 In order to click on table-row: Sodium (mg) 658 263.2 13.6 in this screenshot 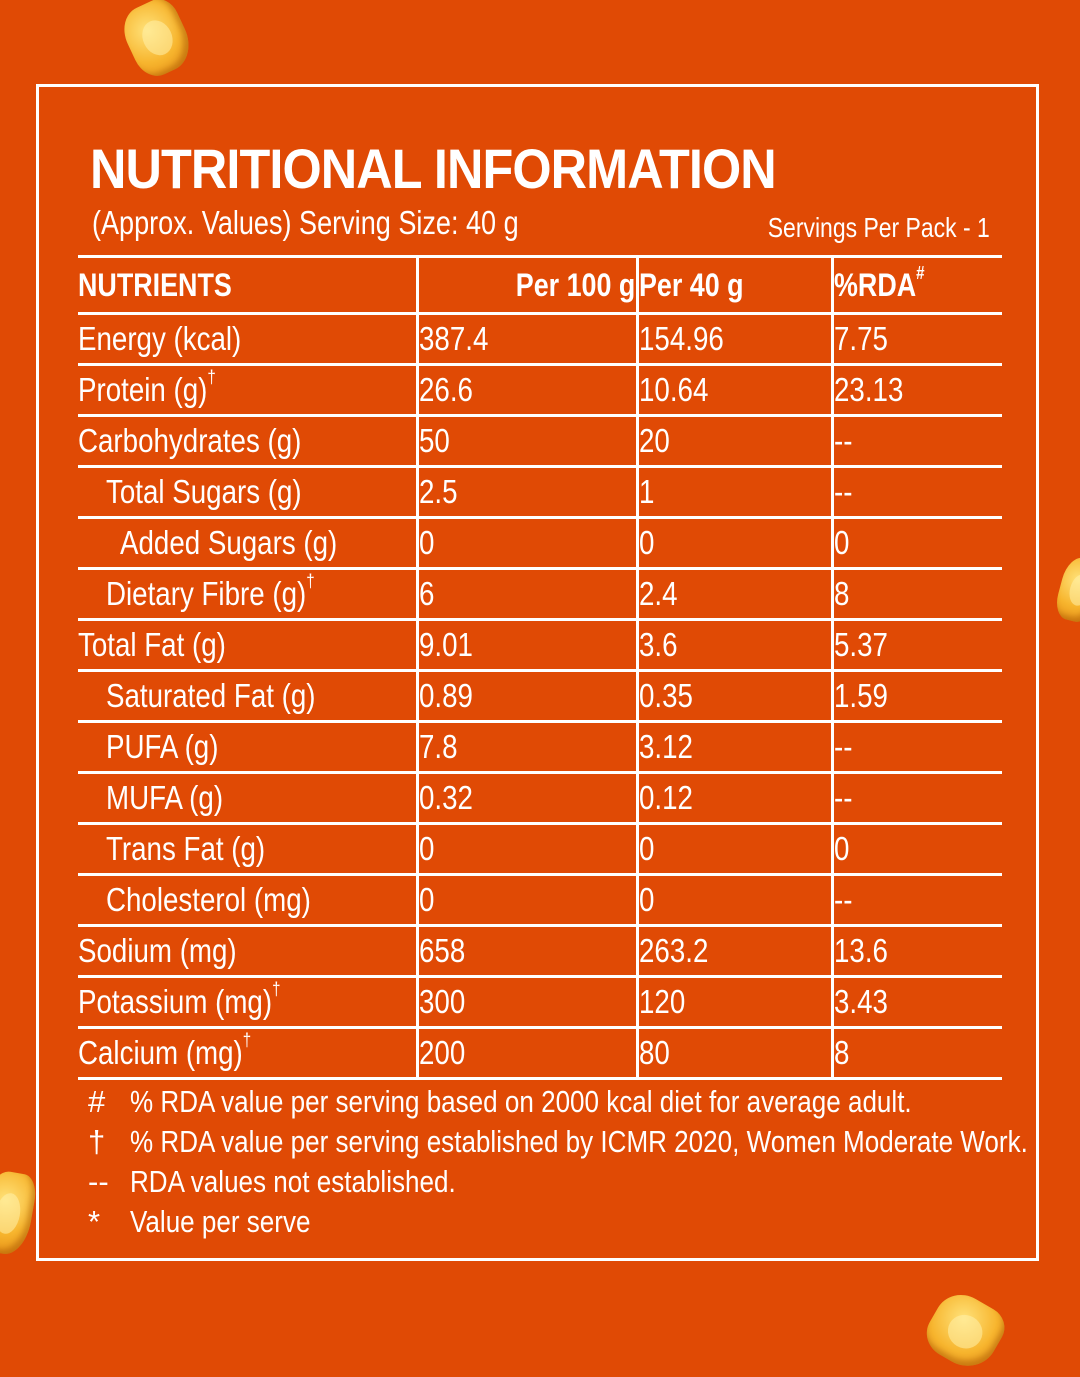, I will do `click(540, 951)`.